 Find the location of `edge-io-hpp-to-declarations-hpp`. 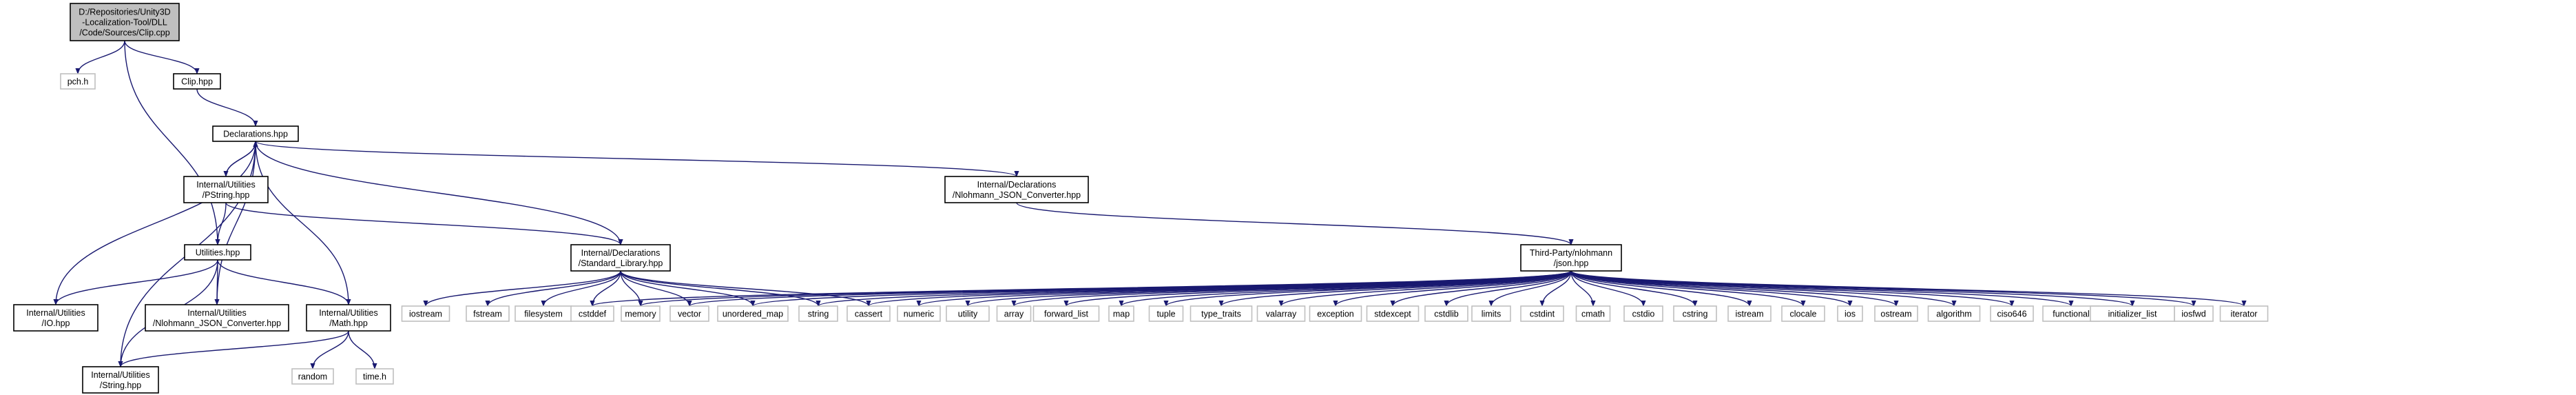

edge-io-hpp-to-declarations-hpp is located at coordinates (156, 223).